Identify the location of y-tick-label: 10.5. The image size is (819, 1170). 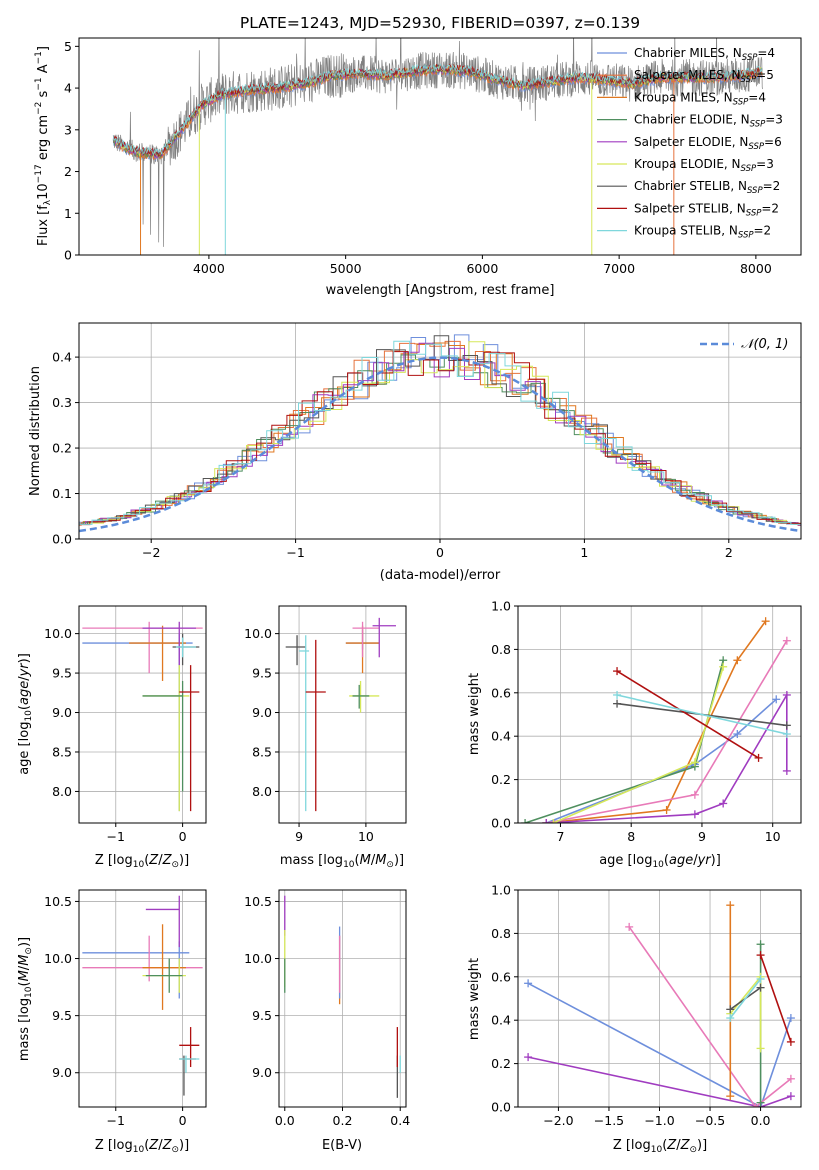
(258, 901).